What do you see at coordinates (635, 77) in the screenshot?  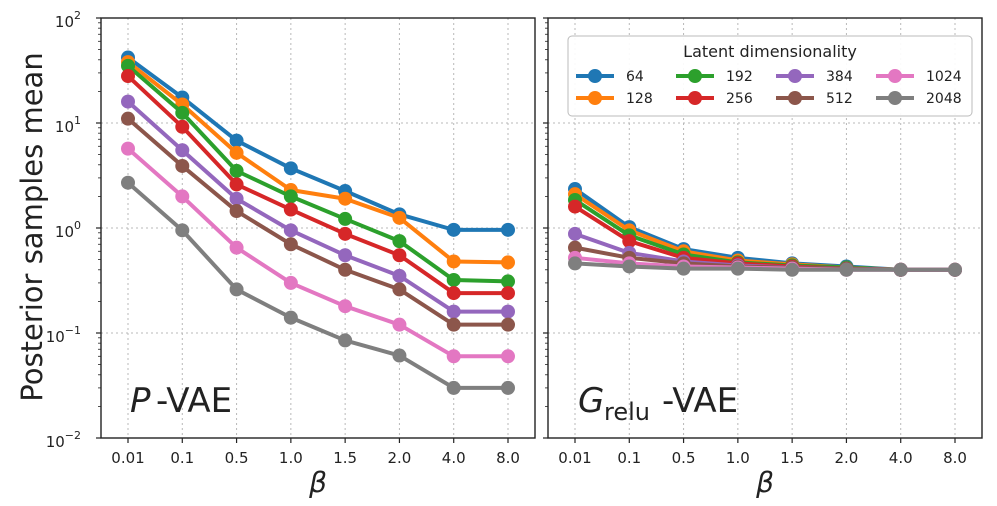 I see `legend-label: 64` at bounding box center [635, 77].